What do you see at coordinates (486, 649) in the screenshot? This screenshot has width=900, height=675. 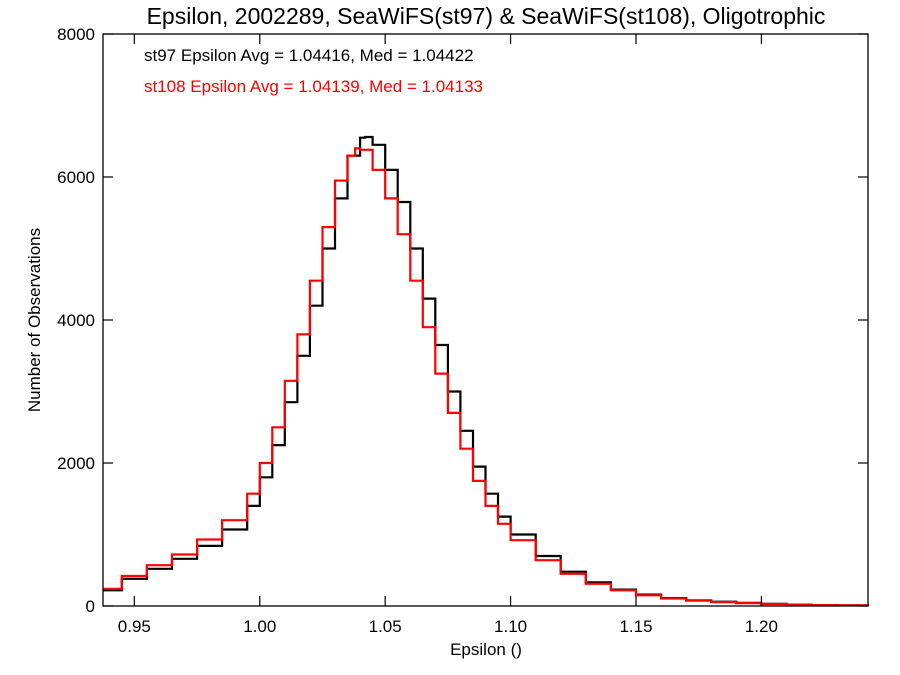 I see `x-axis-label: Epsilon ()` at bounding box center [486, 649].